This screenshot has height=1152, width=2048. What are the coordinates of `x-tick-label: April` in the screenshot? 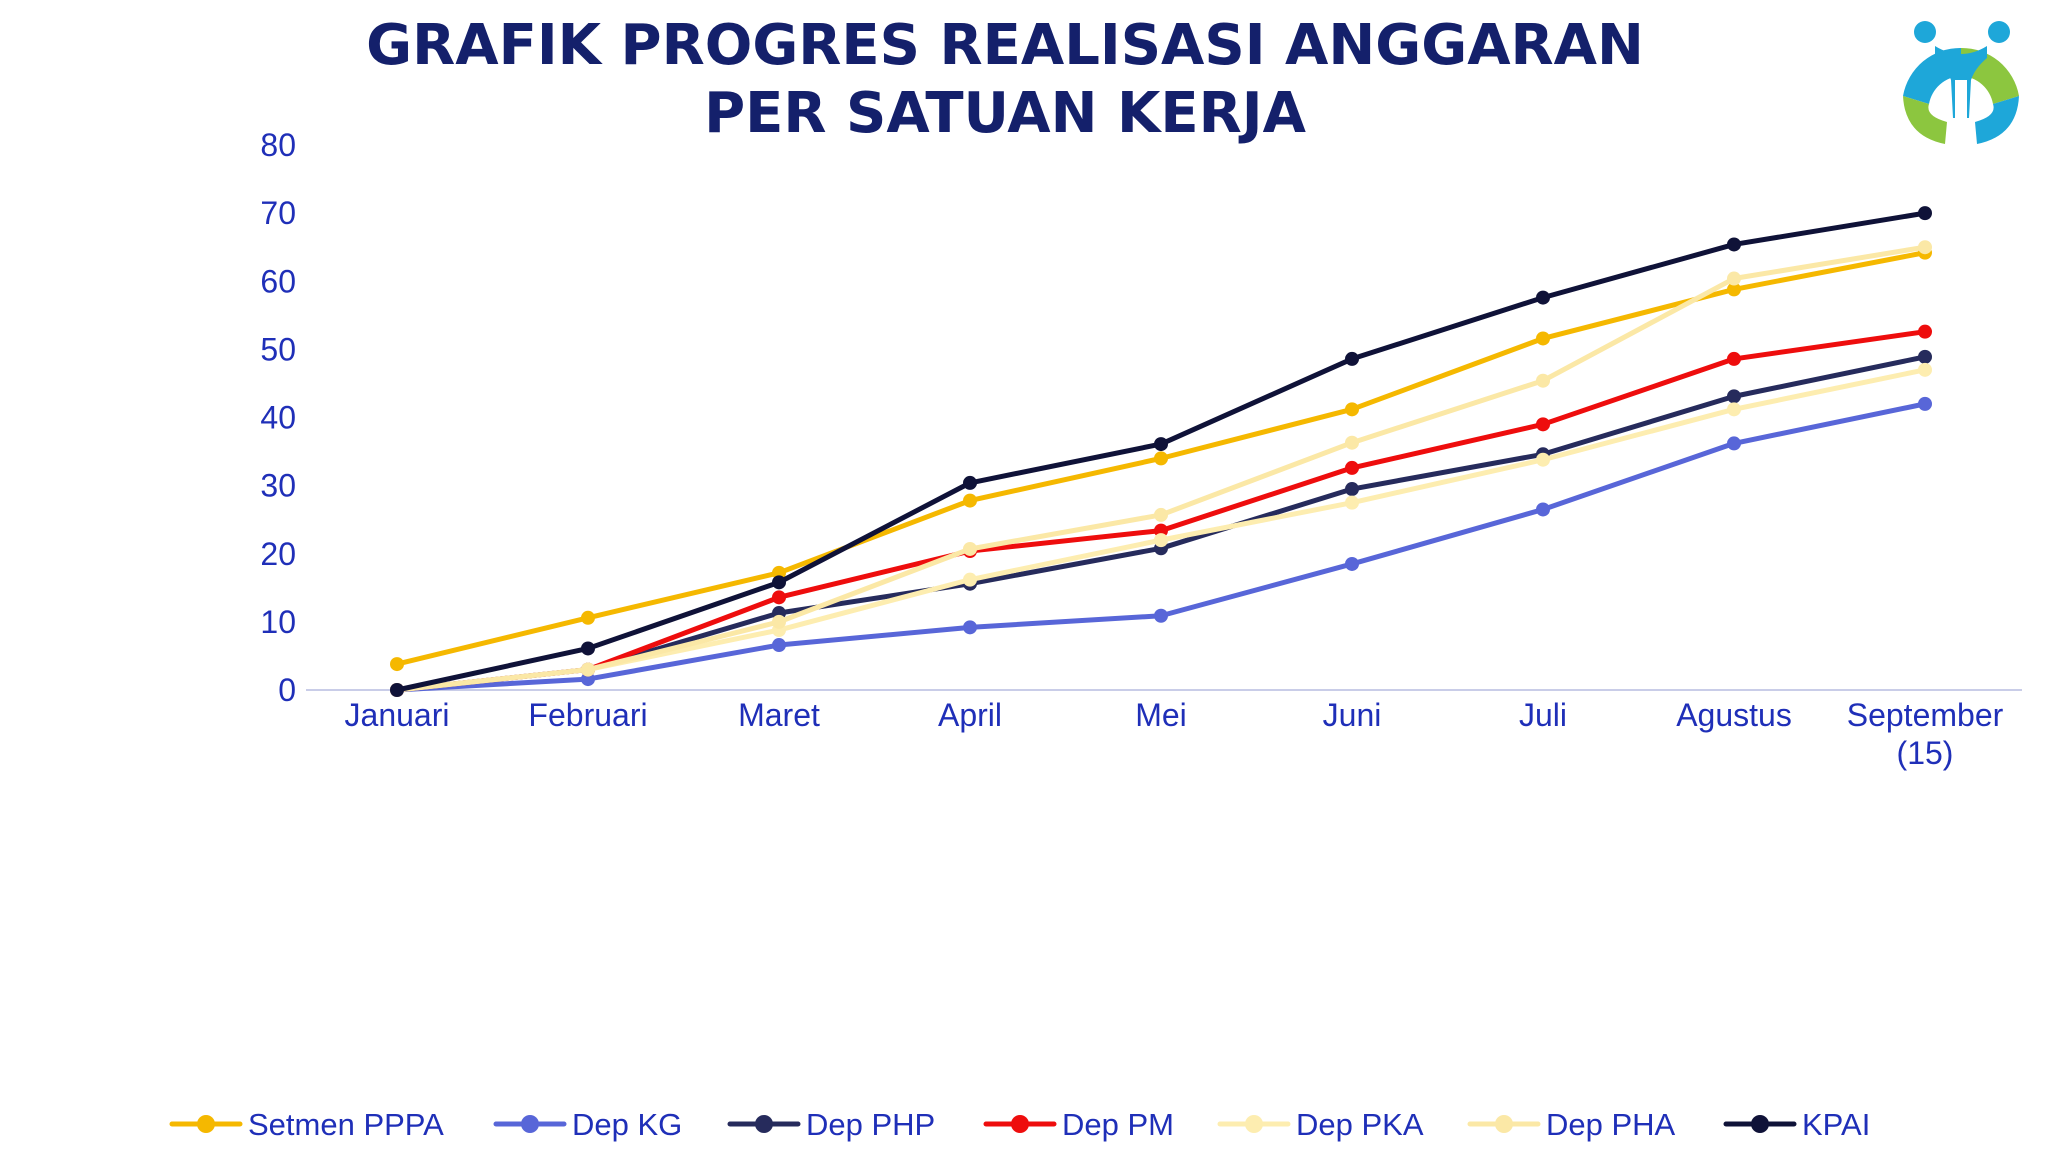 It's located at (970, 715).